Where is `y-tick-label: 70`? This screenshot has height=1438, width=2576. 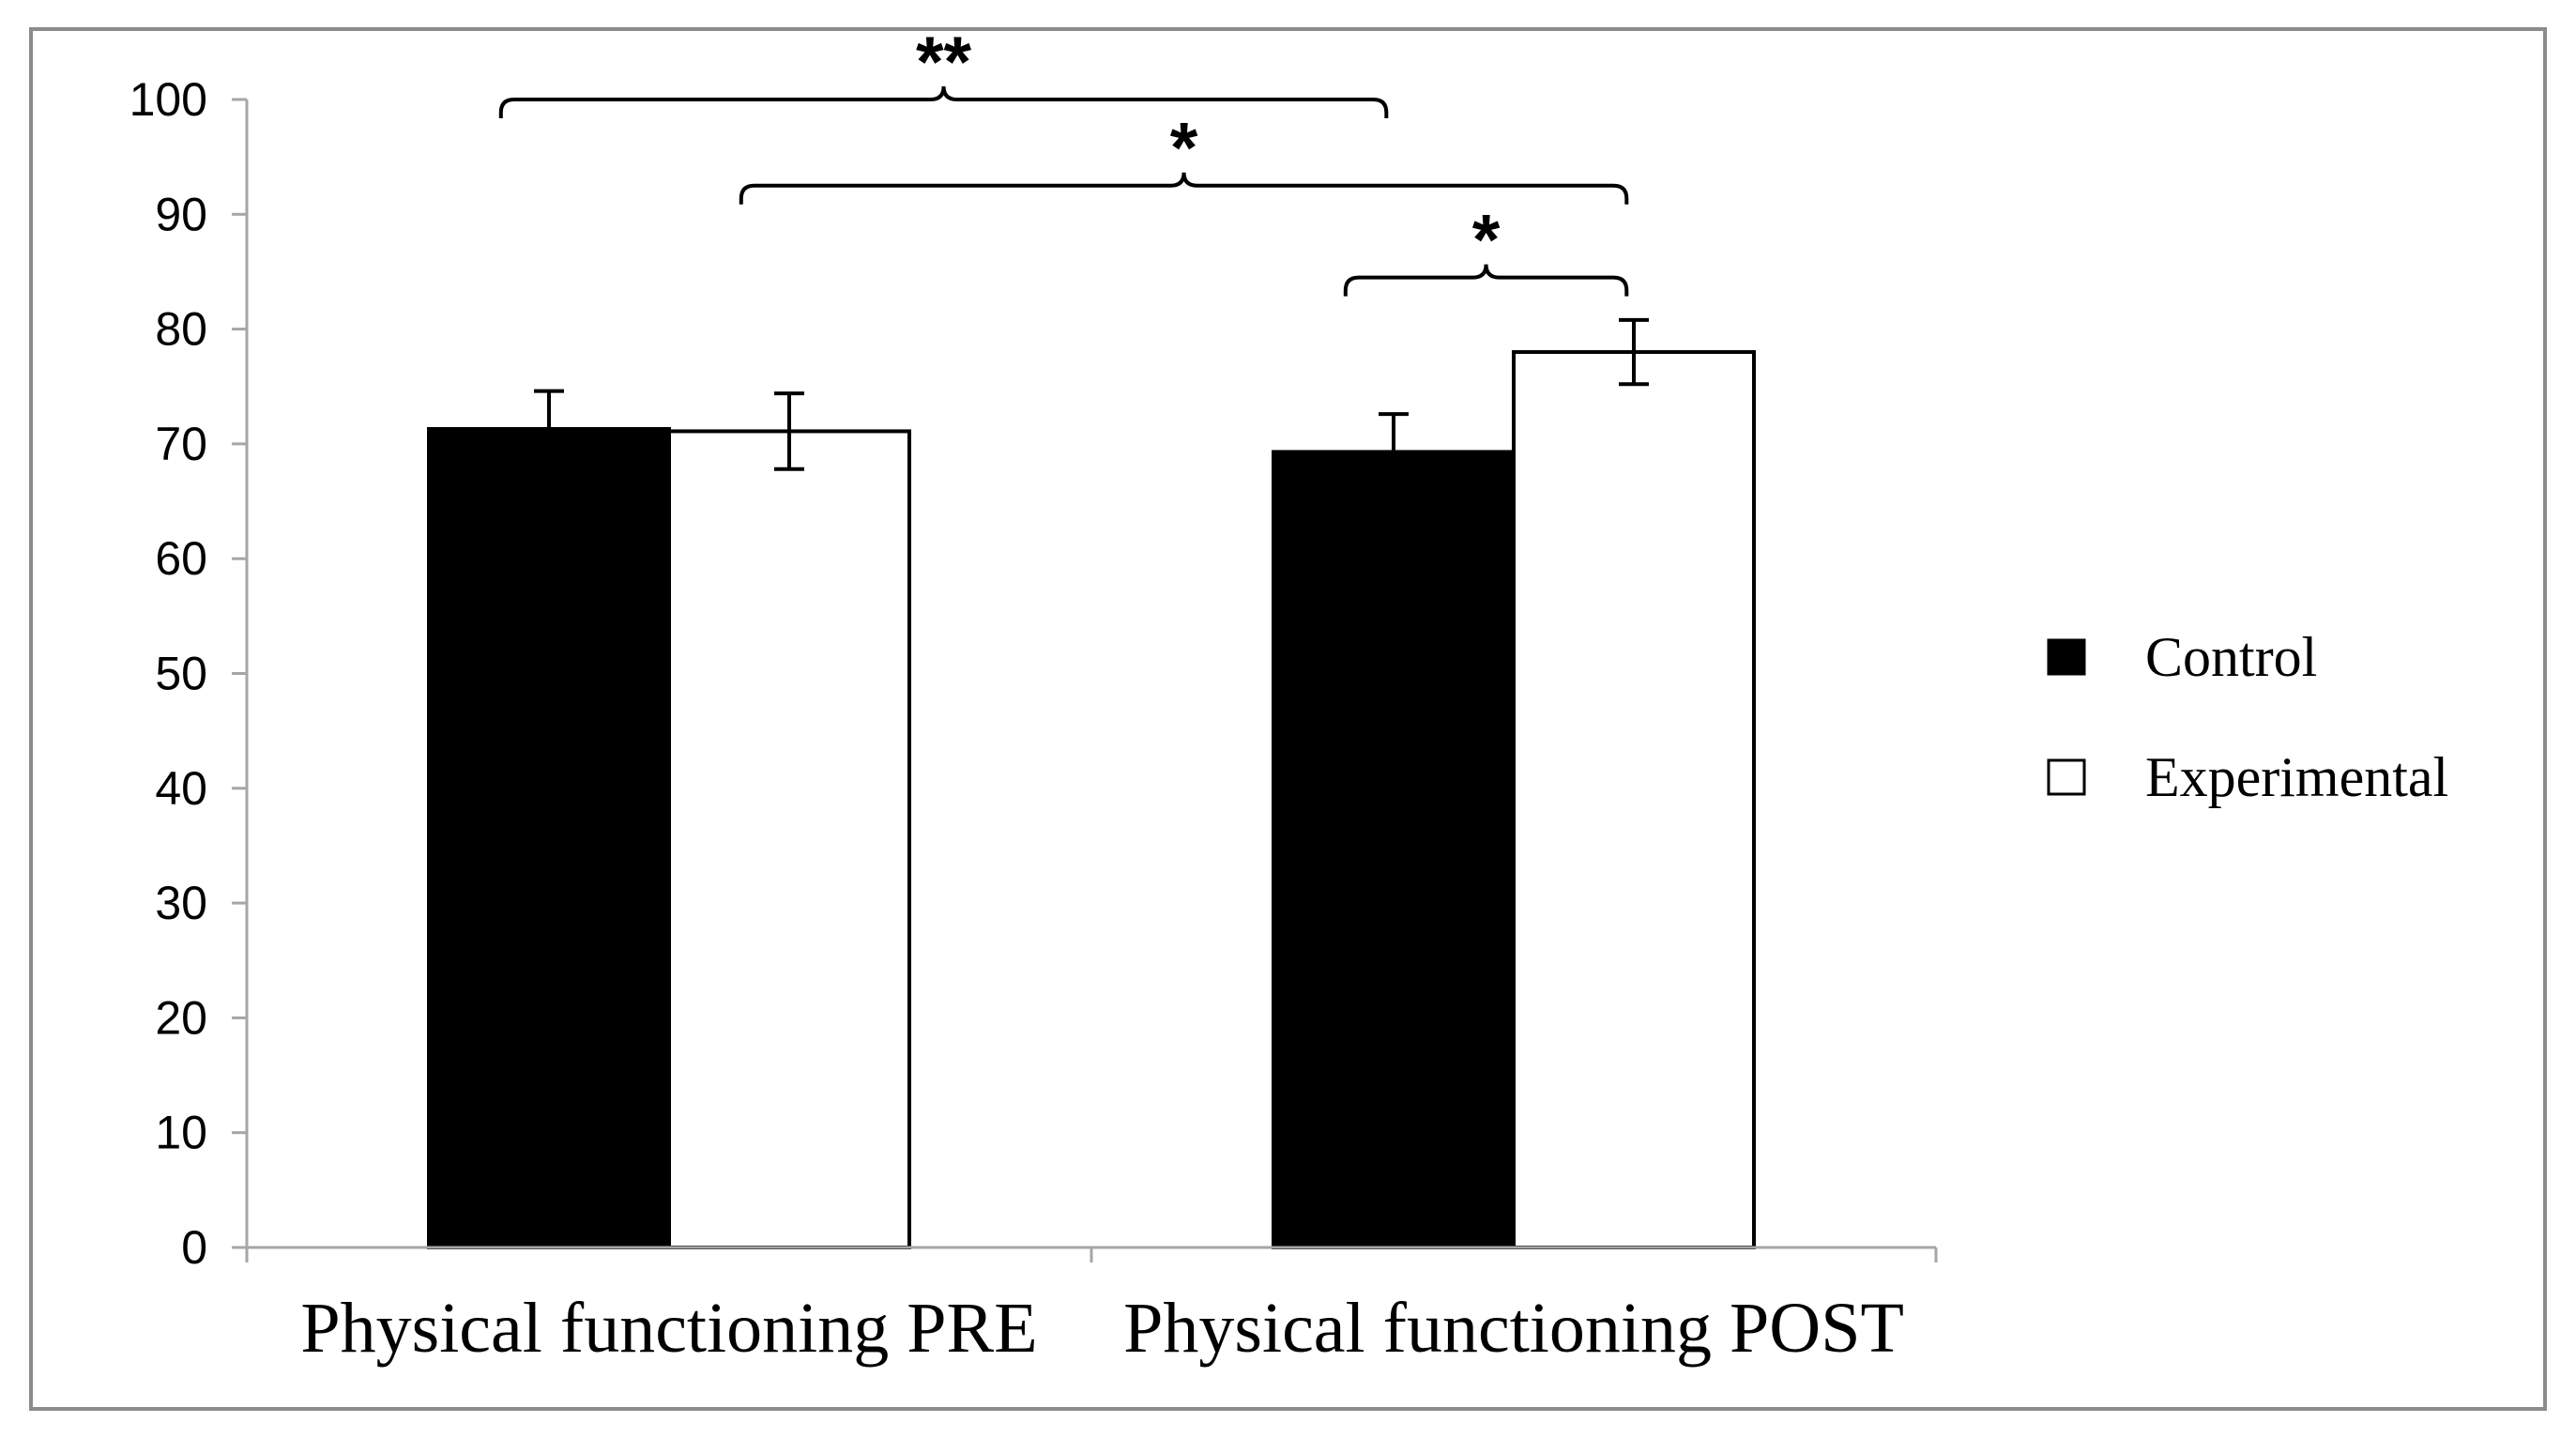
y-tick-label: 70 is located at coordinates (181, 444).